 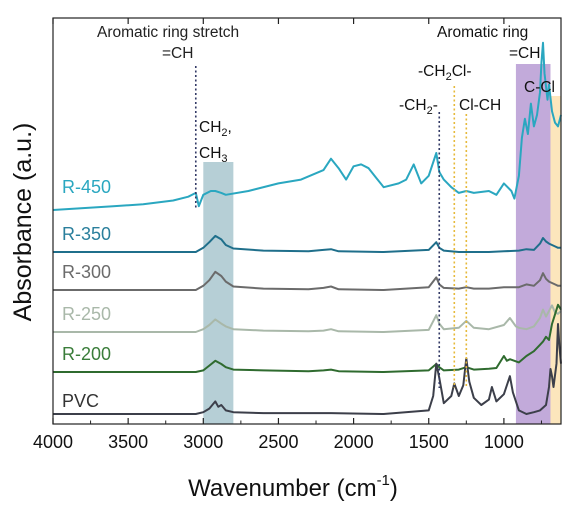 I want to click on annotation-text: C-Cl, so click(x=539, y=87).